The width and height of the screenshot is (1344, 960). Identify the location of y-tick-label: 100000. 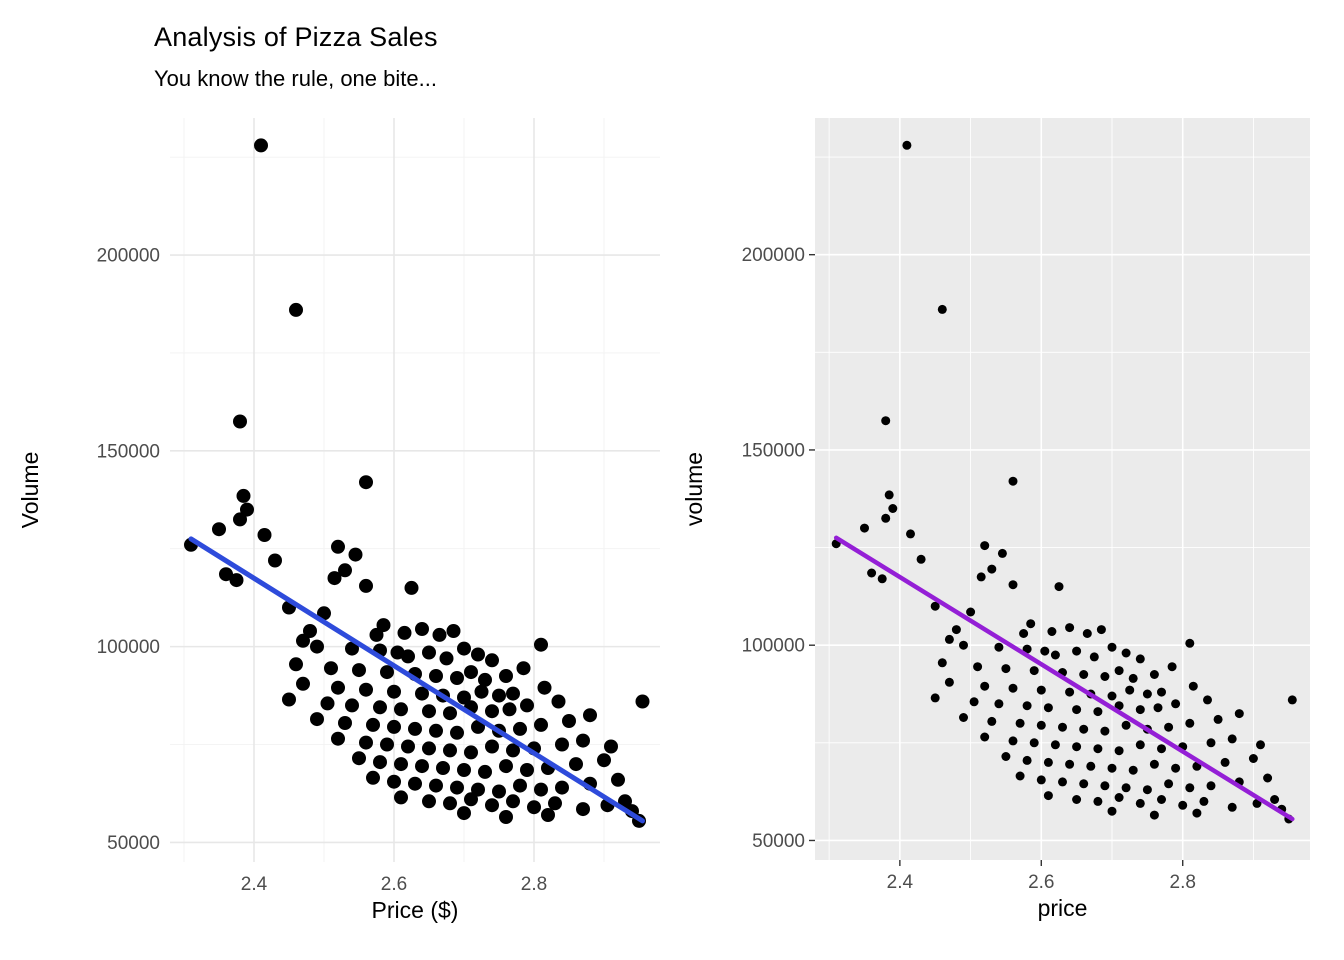
(128, 647).